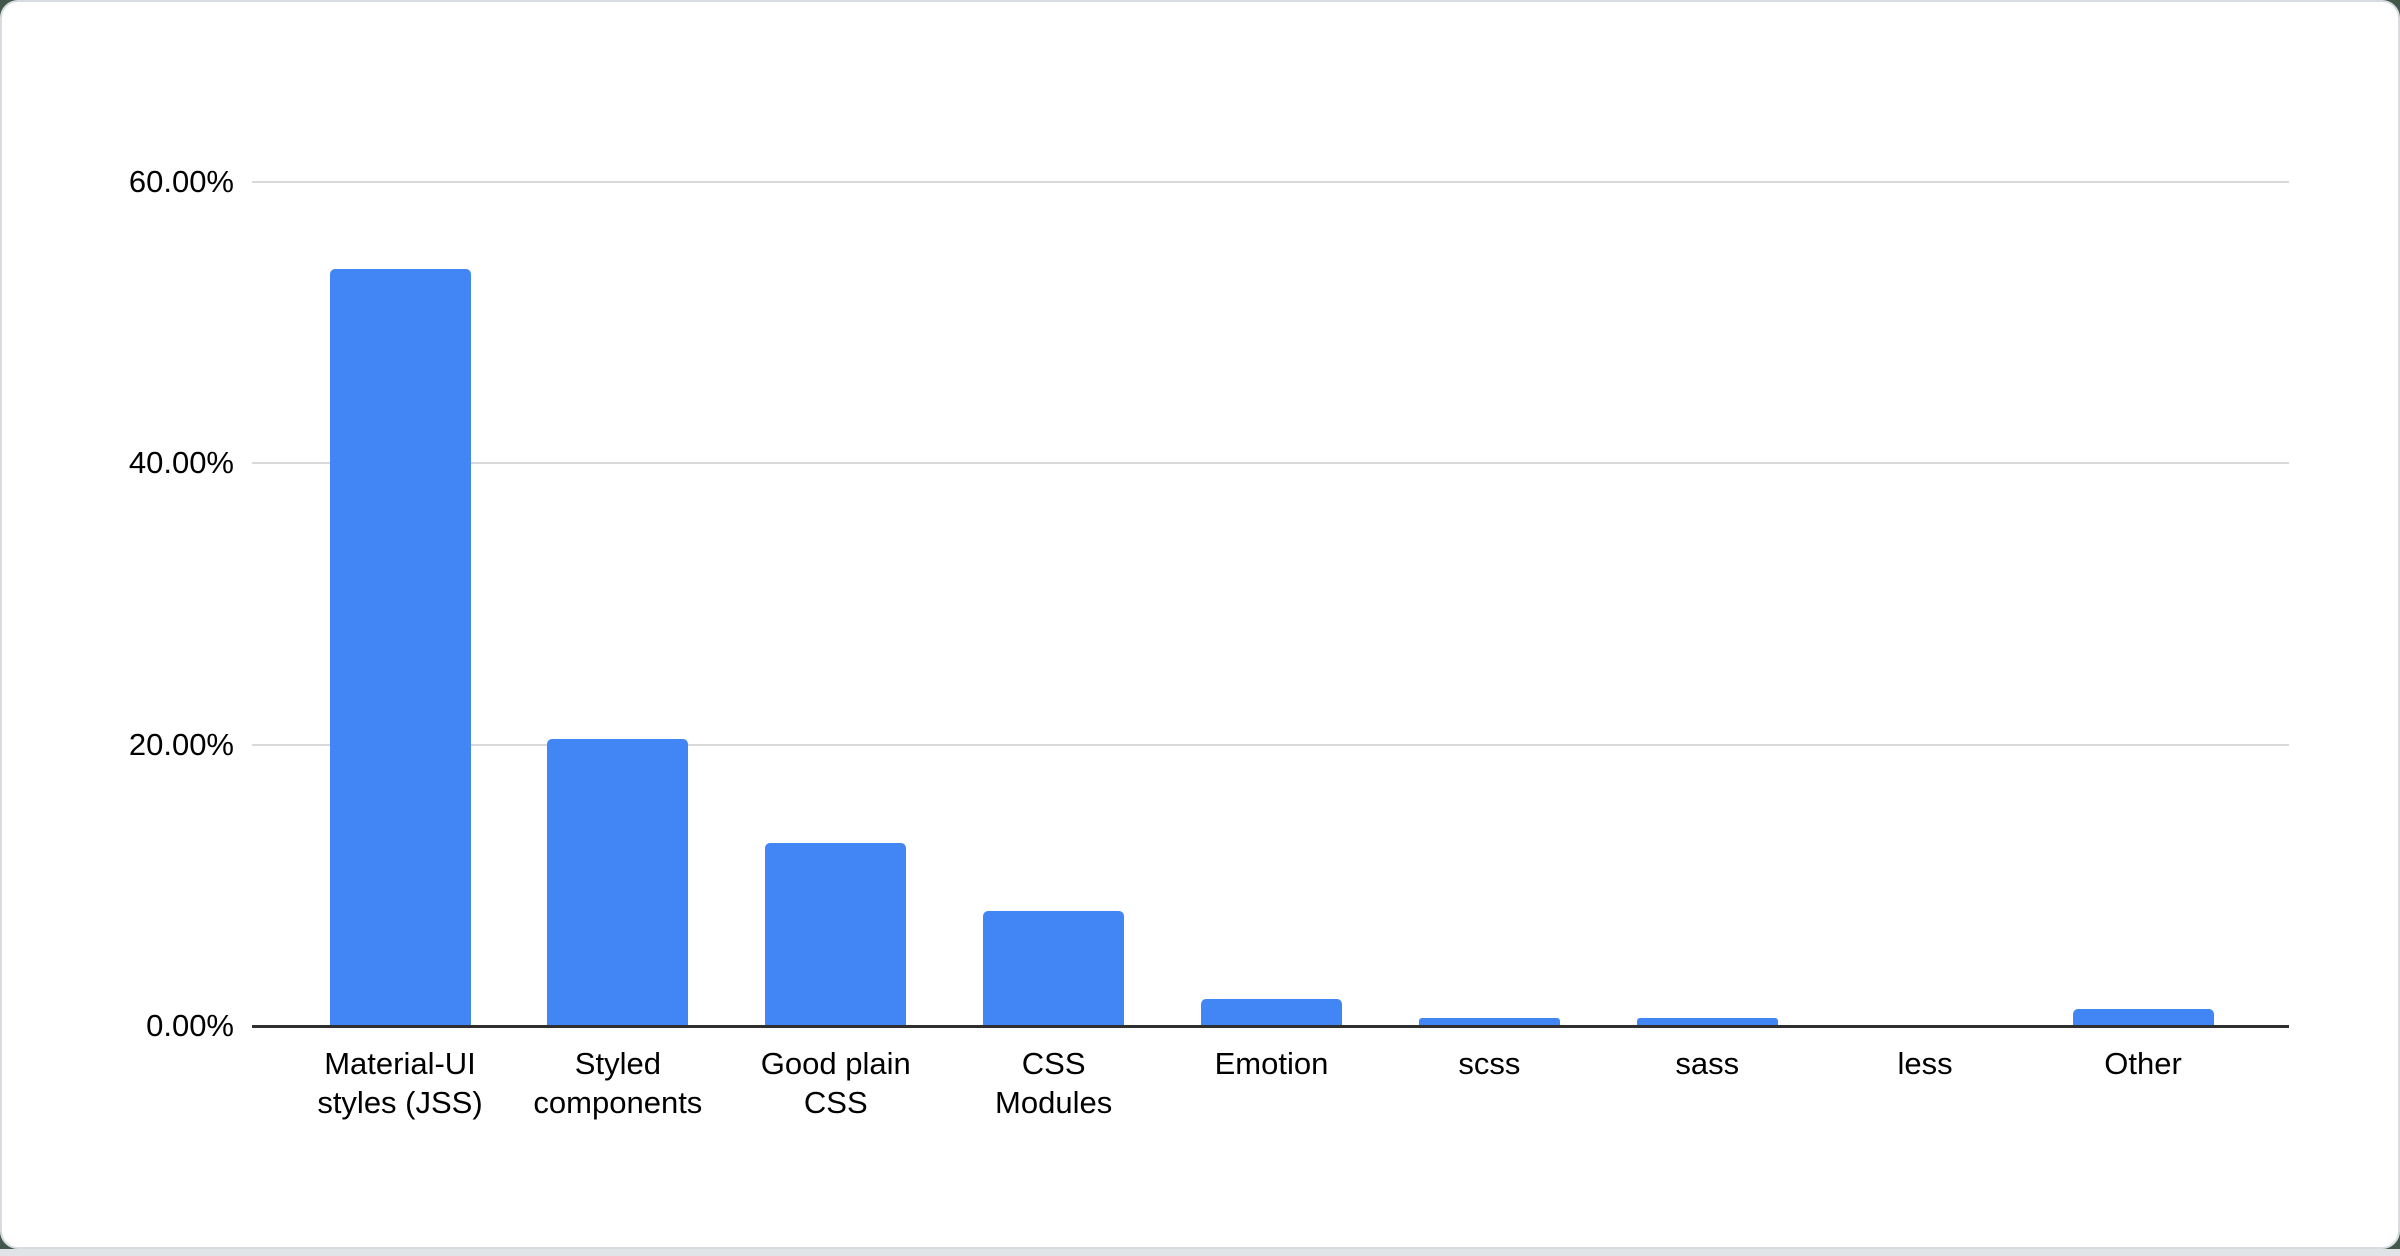 The image size is (2400, 1256). What do you see at coordinates (1489, 1022) in the screenshot?
I see `bar-scss` at bounding box center [1489, 1022].